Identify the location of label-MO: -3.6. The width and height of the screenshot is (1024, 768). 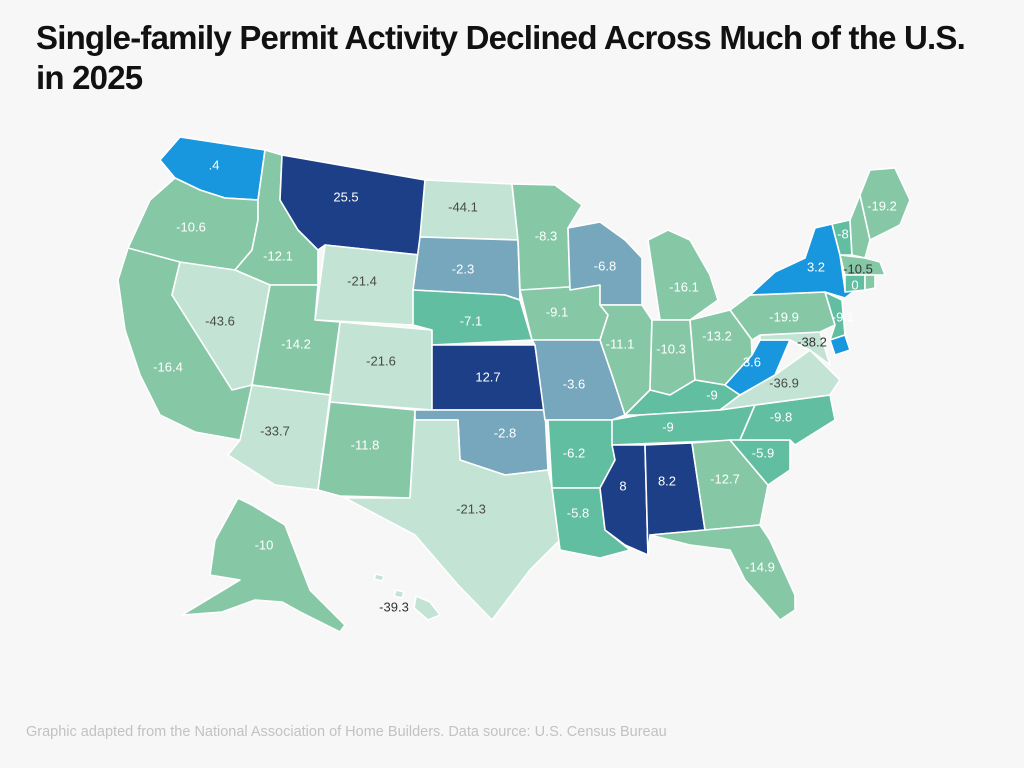
(574, 383).